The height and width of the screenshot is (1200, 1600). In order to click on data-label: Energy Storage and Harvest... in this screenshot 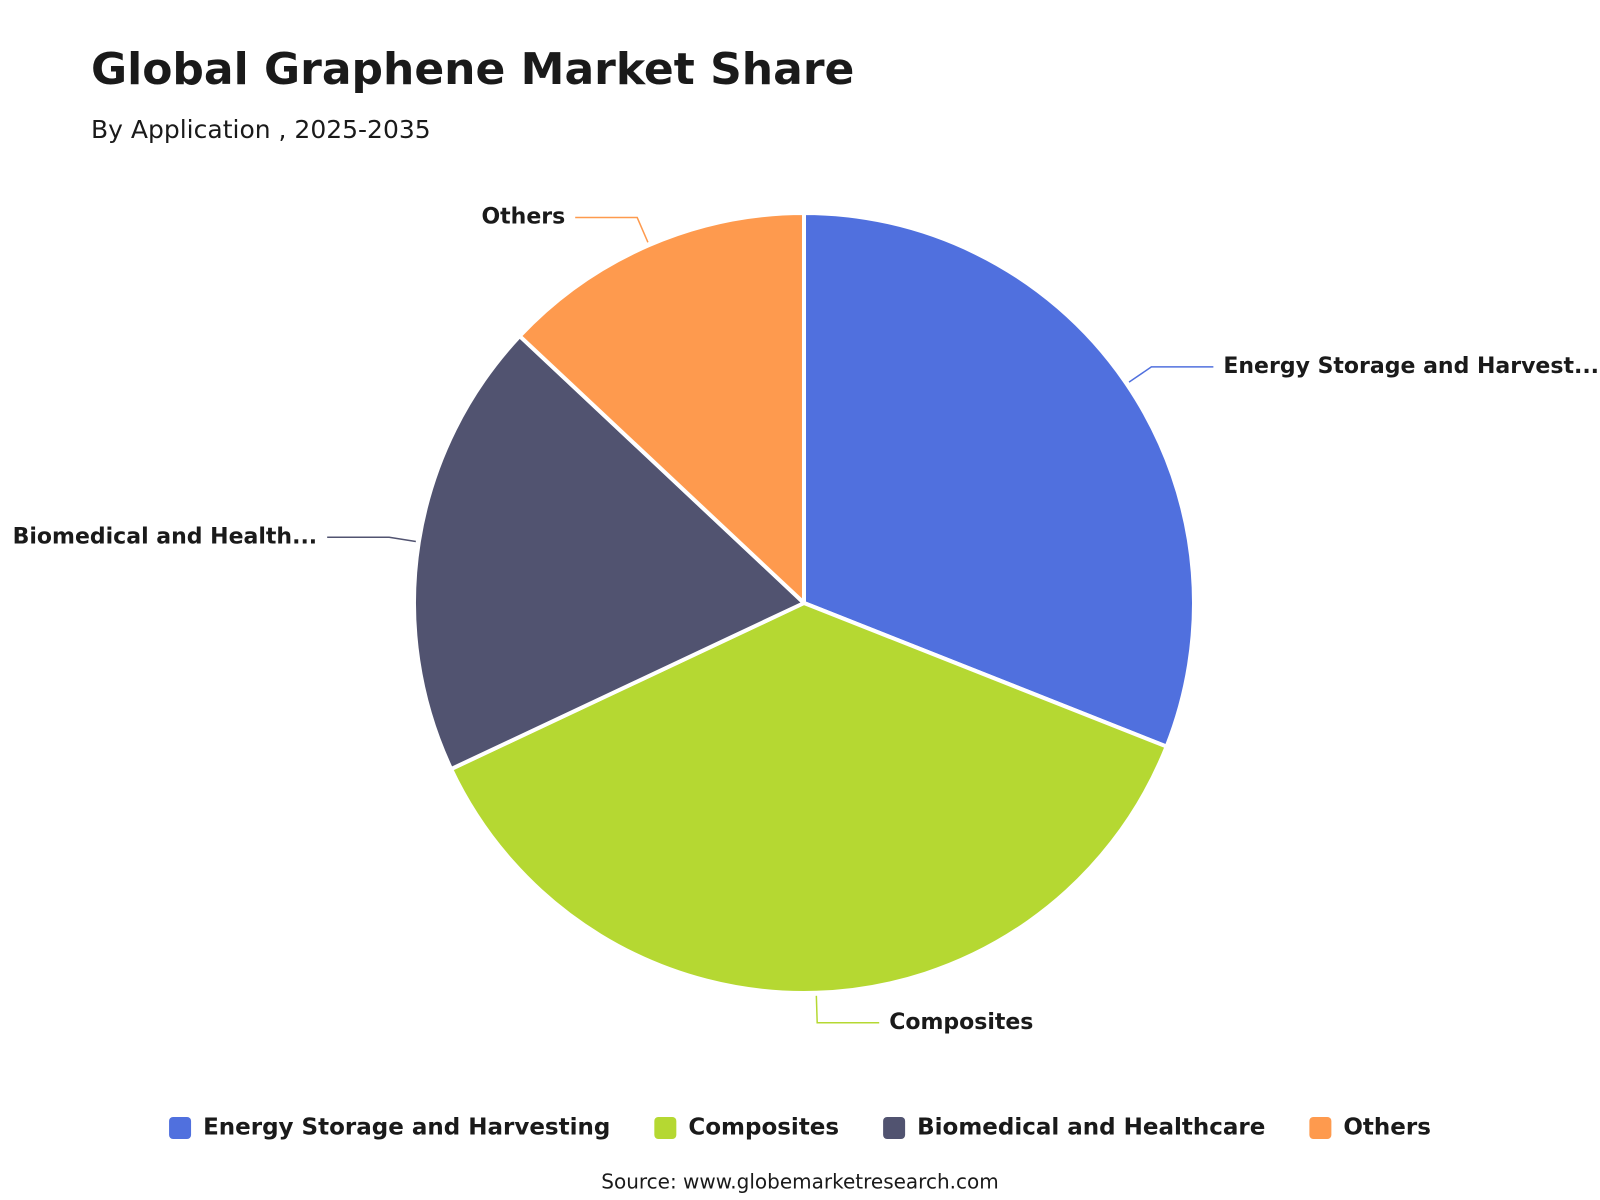, I will do `click(1411, 366)`.